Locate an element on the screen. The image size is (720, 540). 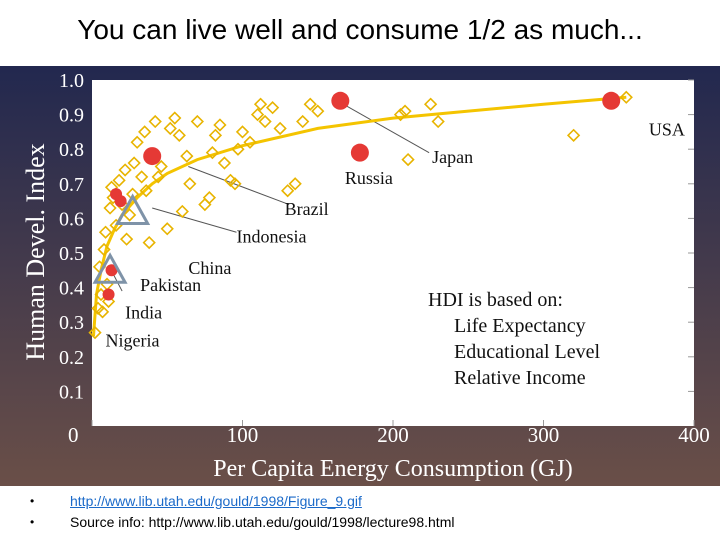
triangle-marker-indonesia is located at coordinates (133, 209).